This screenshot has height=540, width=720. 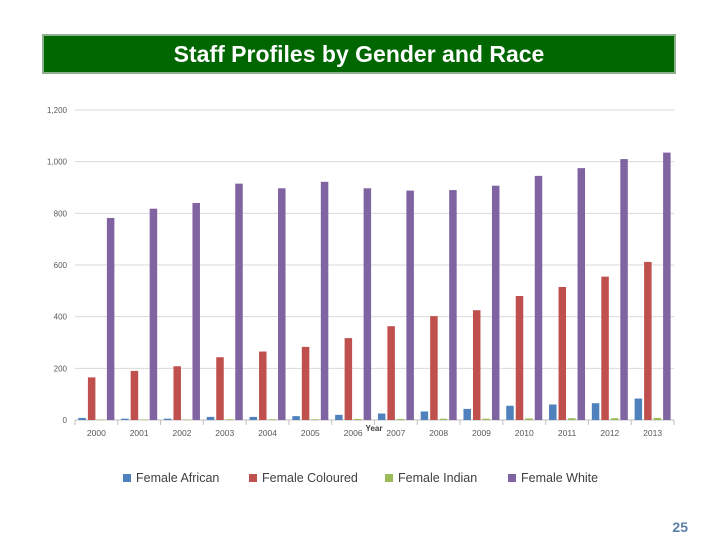 What do you see at coordinates (139, 433) in the screenshot?
I see `x-tick-label: 2001` at bounding box center [139, 433].